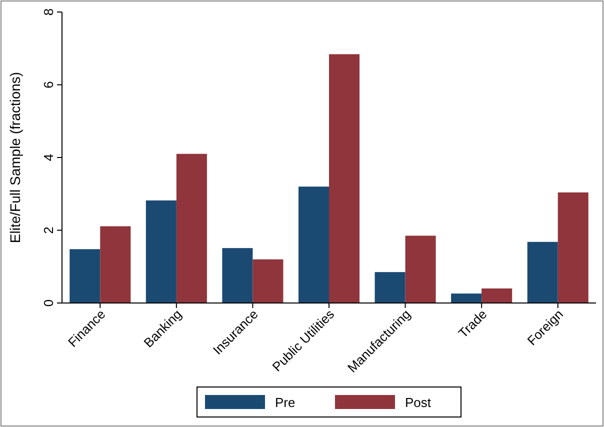  Describe the element at coordinates (48, 158) in the screenshot. I see `y-tick-label: 4` at that location.